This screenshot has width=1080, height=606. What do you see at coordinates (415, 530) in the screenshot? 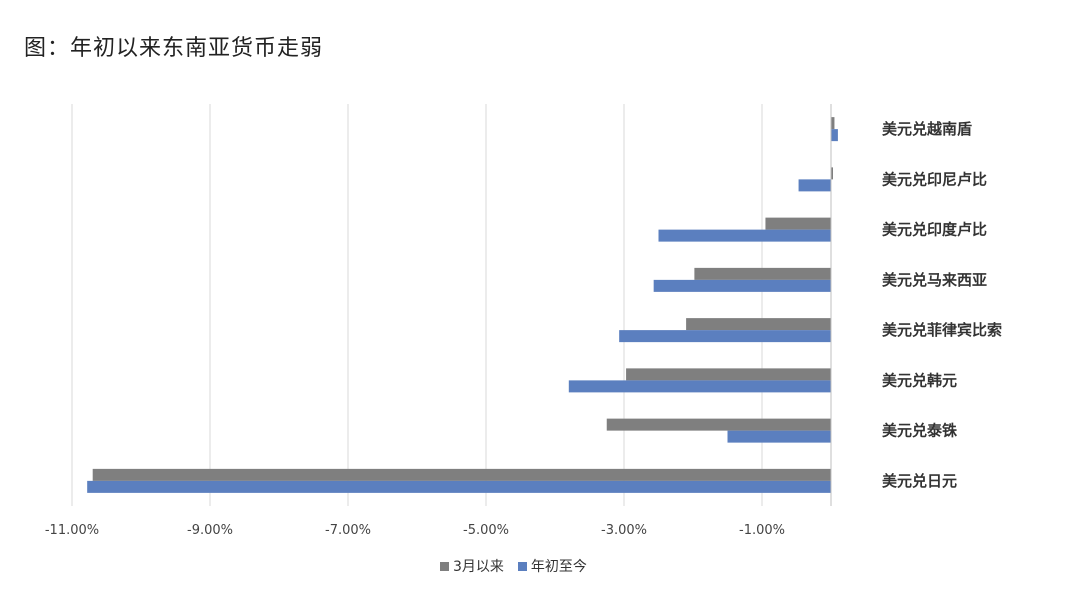
I see `x-tick-labels: -11.00% -9.00% -7.00% -5.00% -3.00% -1.00%` at bounding box center [415, 530].